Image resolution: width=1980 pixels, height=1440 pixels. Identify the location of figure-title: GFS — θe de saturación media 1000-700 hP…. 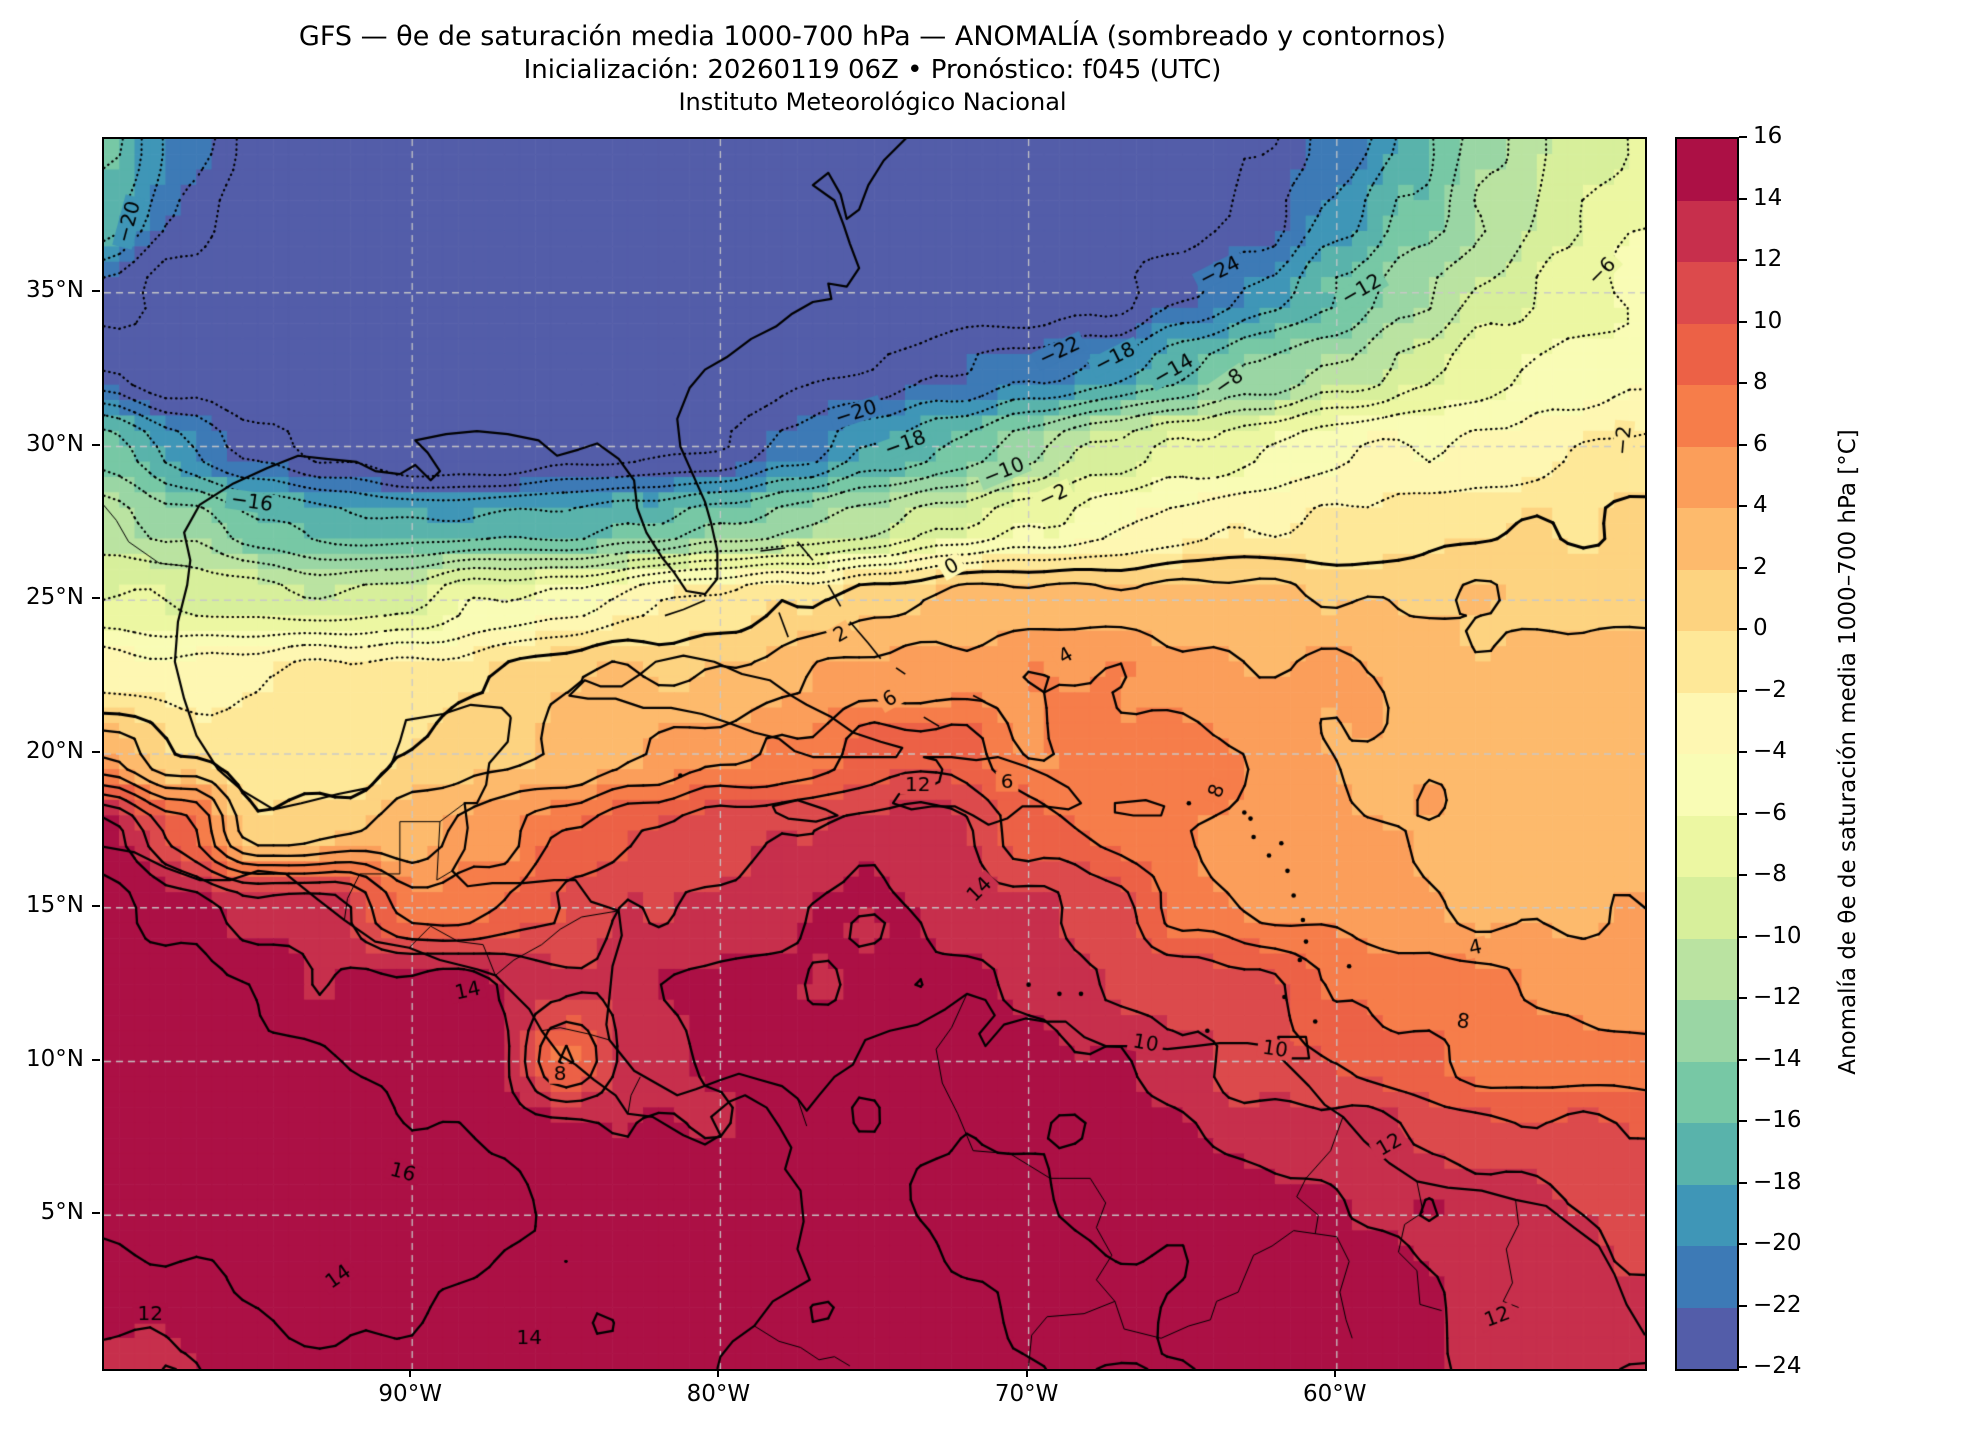
(872, 36).